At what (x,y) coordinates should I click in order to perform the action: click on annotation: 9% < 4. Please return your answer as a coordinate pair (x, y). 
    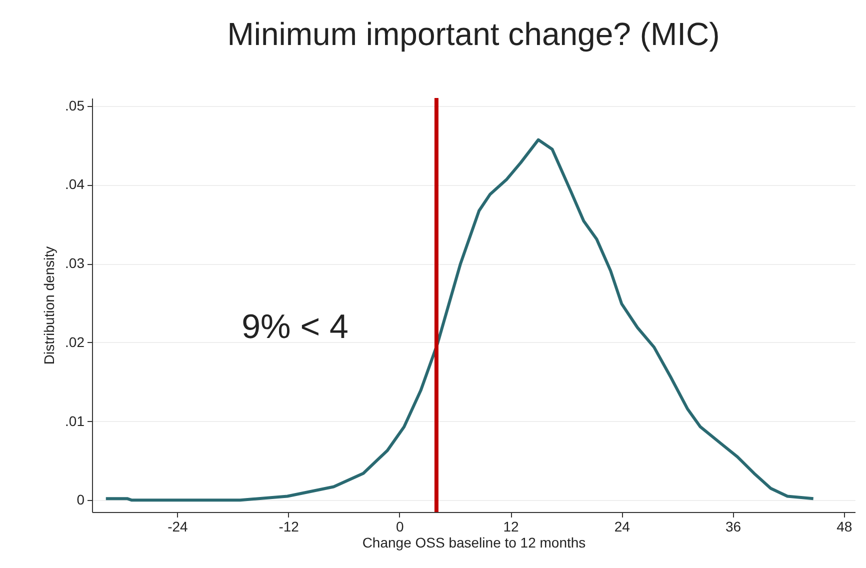
    Looking at the image, I should click on (295, 327).